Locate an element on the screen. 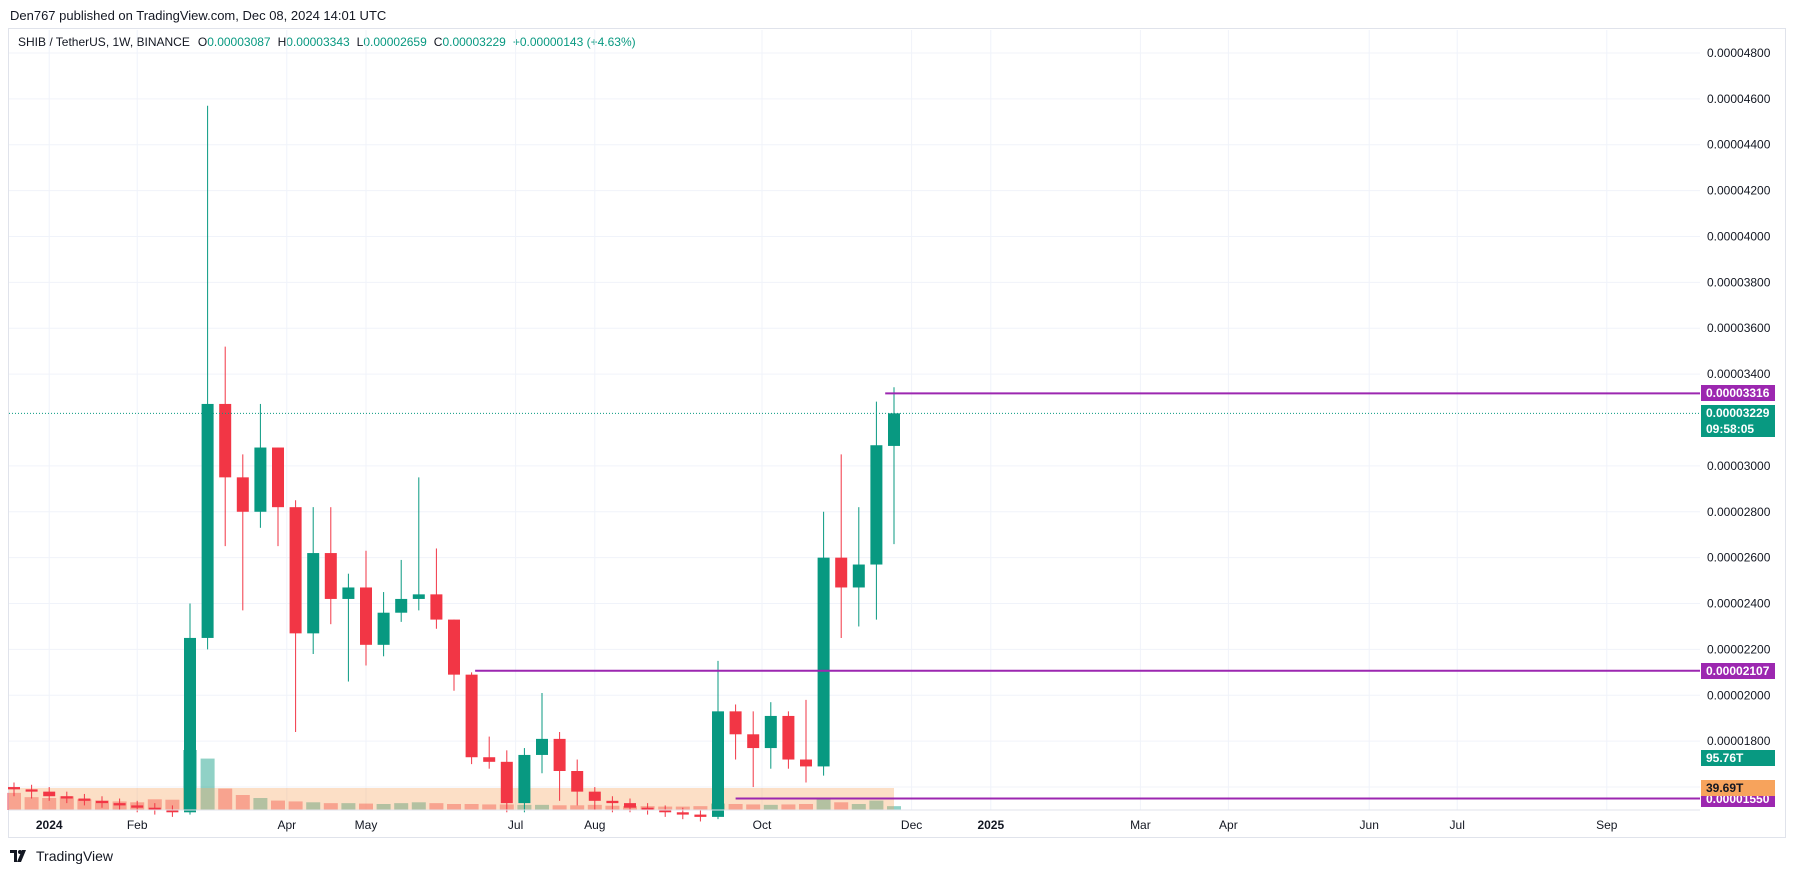 The height and width of the screenshot is (874, 1794). price-tick-label: 0.00004800 is located at coordinates (1739, 53).